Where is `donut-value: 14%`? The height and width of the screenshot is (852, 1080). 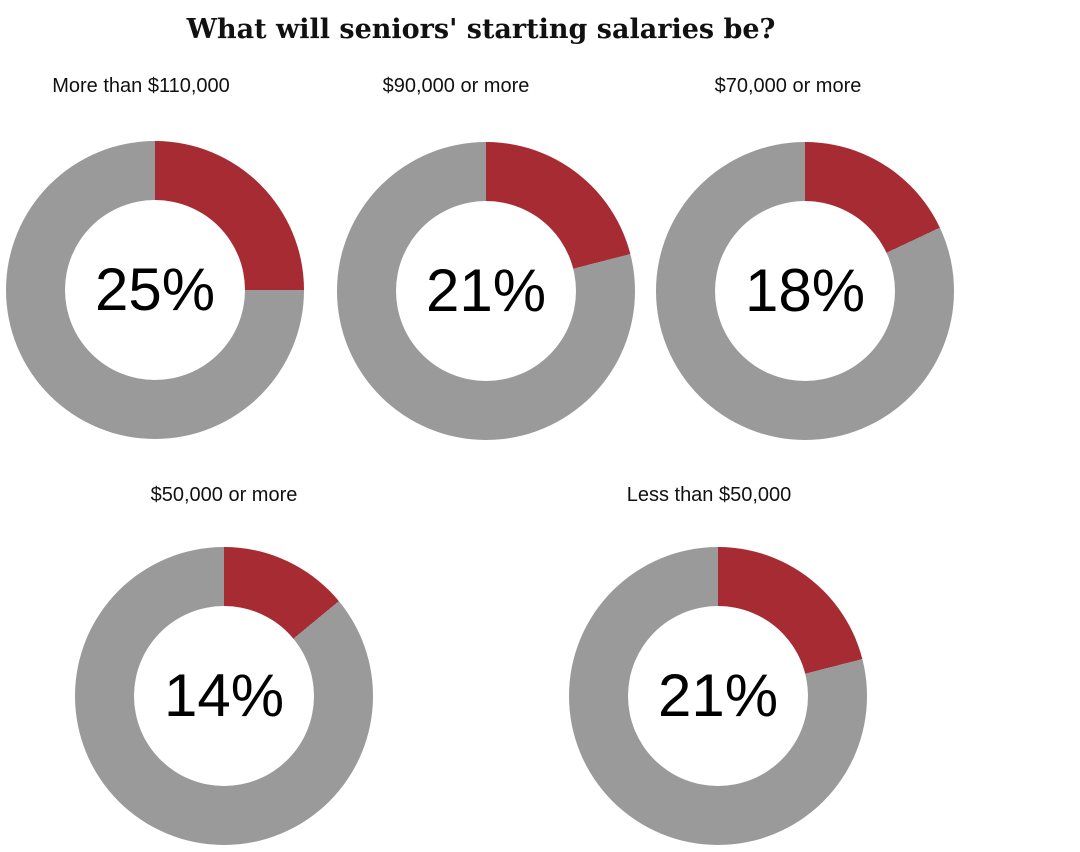 donut-value: 14% is located at coordinates (224, 695).